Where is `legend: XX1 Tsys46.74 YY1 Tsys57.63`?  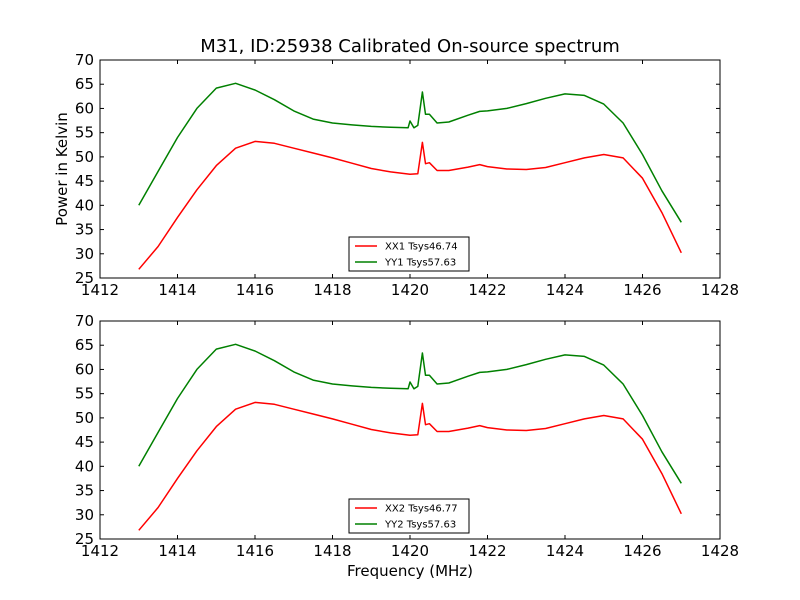 legend: XX1 Tsys46.74 YY1 Tsys57.63 is located at coordinates (409, 254).